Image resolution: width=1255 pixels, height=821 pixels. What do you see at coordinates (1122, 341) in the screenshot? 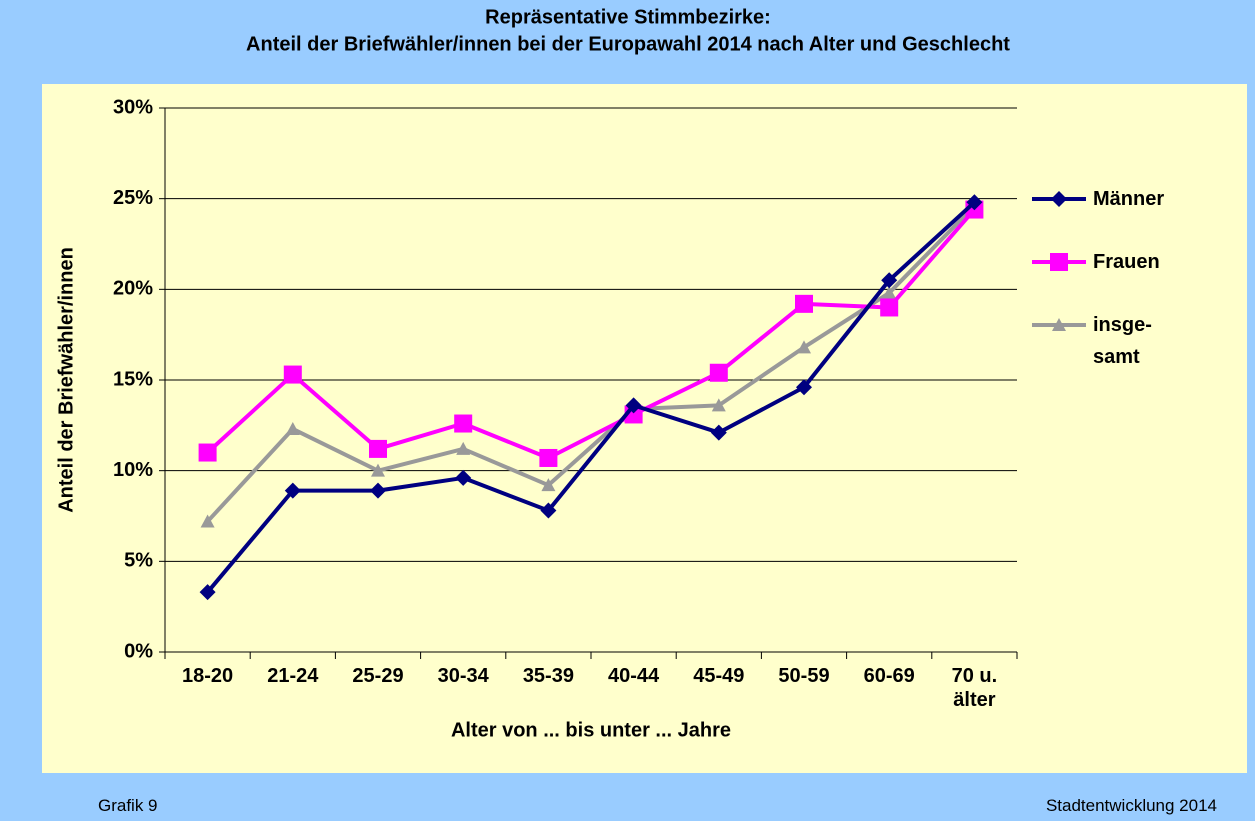
I see `legend-label: insge-samt` at bounding box center [1122, 341].